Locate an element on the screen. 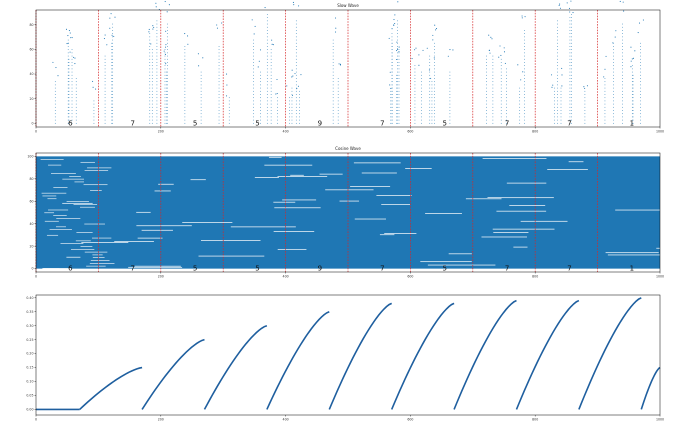 This screenshot has width=690, height=426. series-line is located at coordinates (547, 354).